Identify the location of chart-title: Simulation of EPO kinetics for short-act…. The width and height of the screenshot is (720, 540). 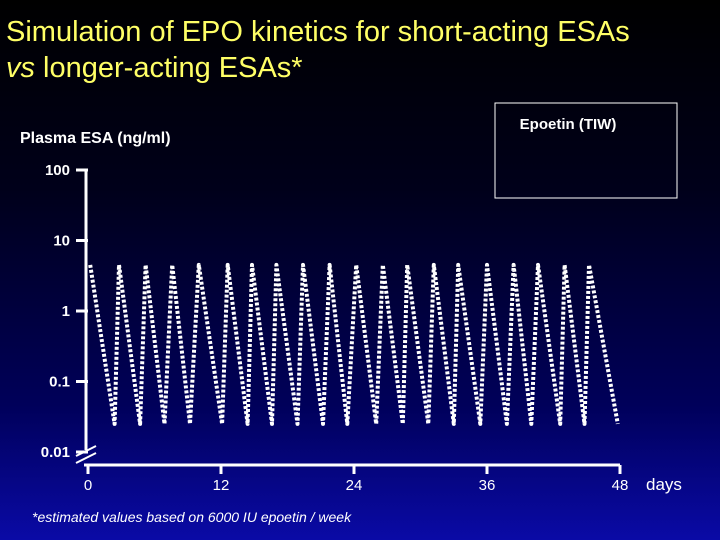
(361, 50).